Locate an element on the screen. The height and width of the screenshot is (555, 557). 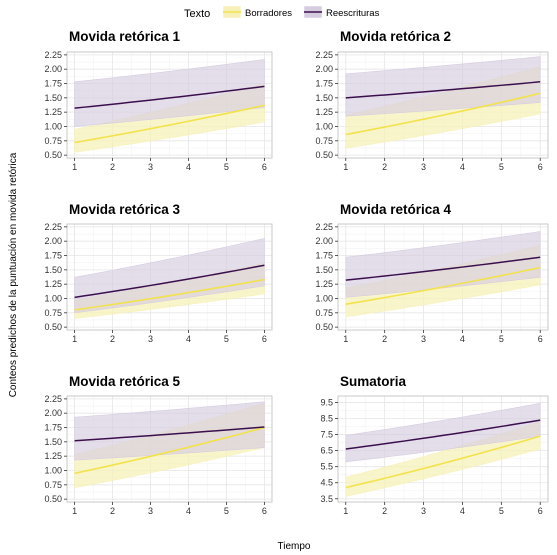
y-tick-label: 9.5 is located at coordinates (326, 402).